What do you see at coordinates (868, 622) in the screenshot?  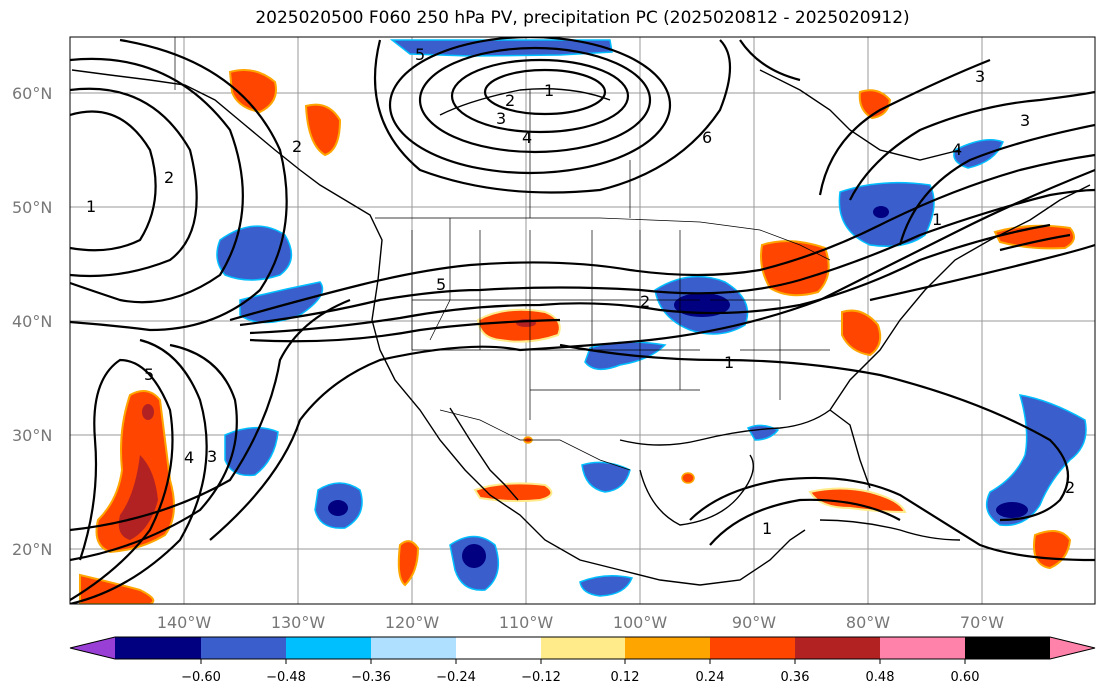 I see `lon-label: 80°W` at bounding box center [868, 622].